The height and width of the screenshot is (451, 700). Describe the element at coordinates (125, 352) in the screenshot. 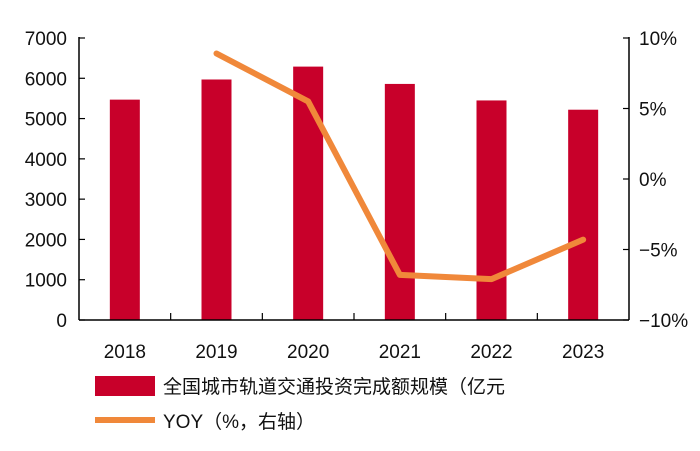

I see `x-tick-label: 2018` at that location.